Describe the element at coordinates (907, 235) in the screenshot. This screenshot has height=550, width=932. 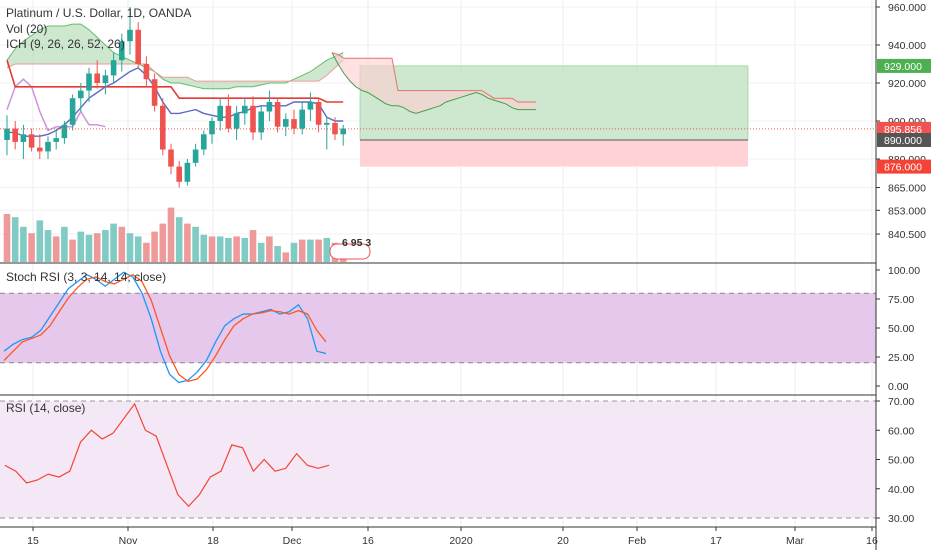
I see `price-tick-label: 840.500` at that location.